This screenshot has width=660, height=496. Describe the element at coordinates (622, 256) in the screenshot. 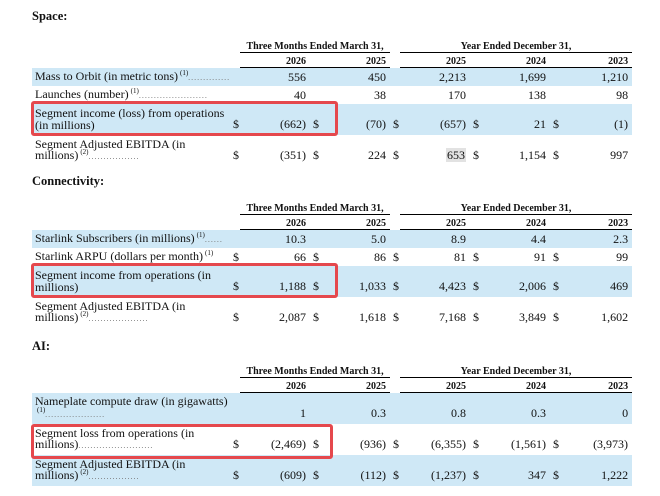

I see `value-cell: 99` at that location.